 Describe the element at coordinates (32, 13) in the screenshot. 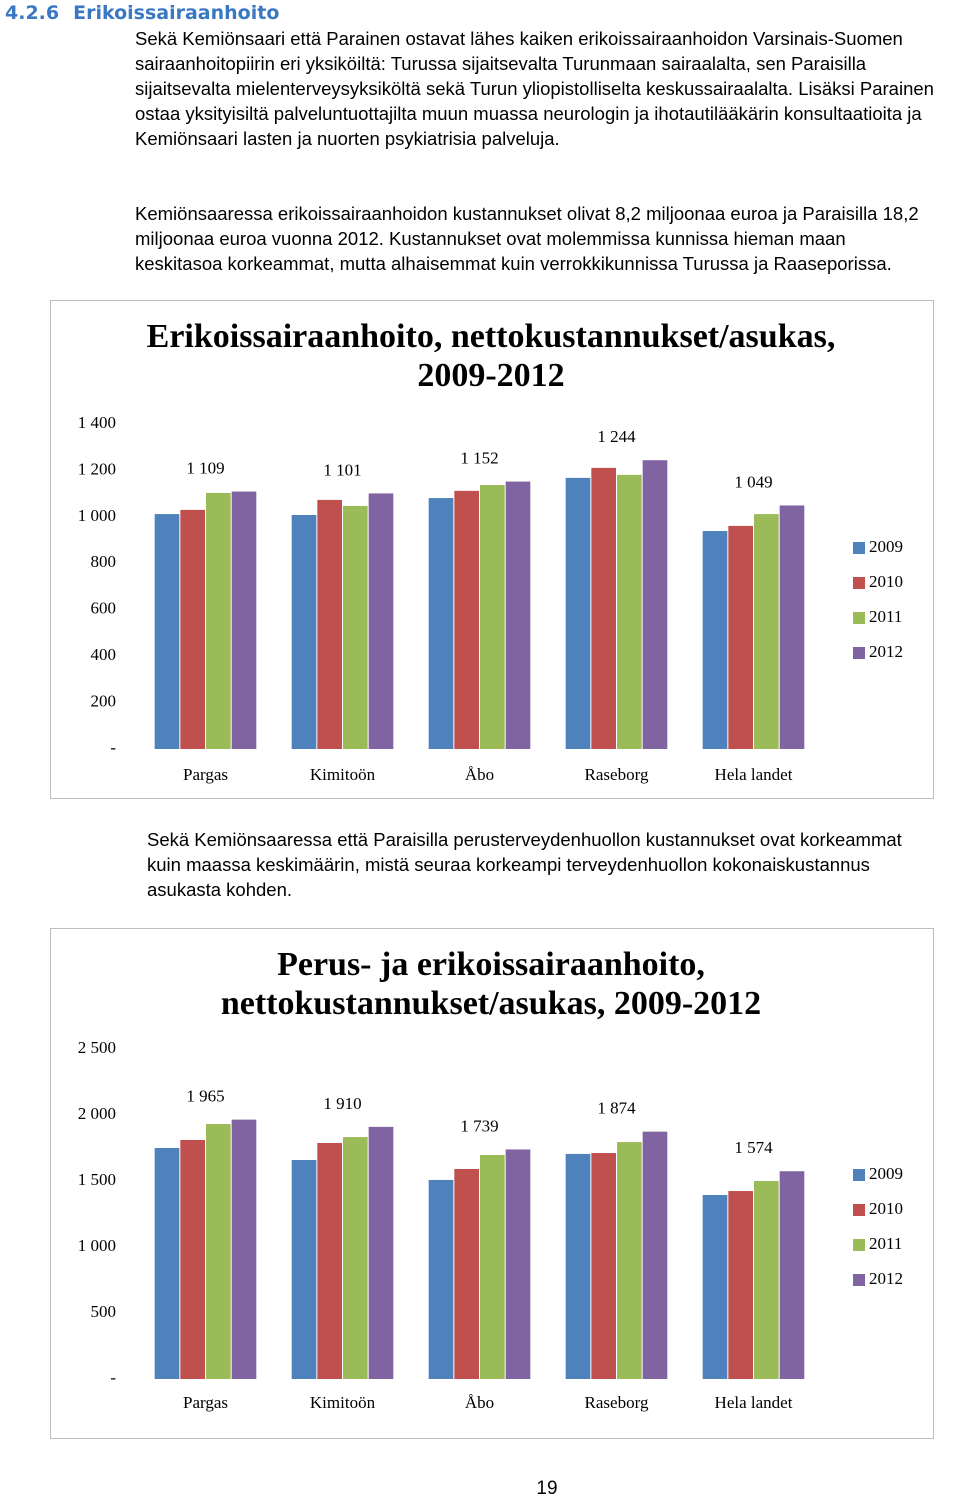

I see `section-number: 4.2.6` at that location.